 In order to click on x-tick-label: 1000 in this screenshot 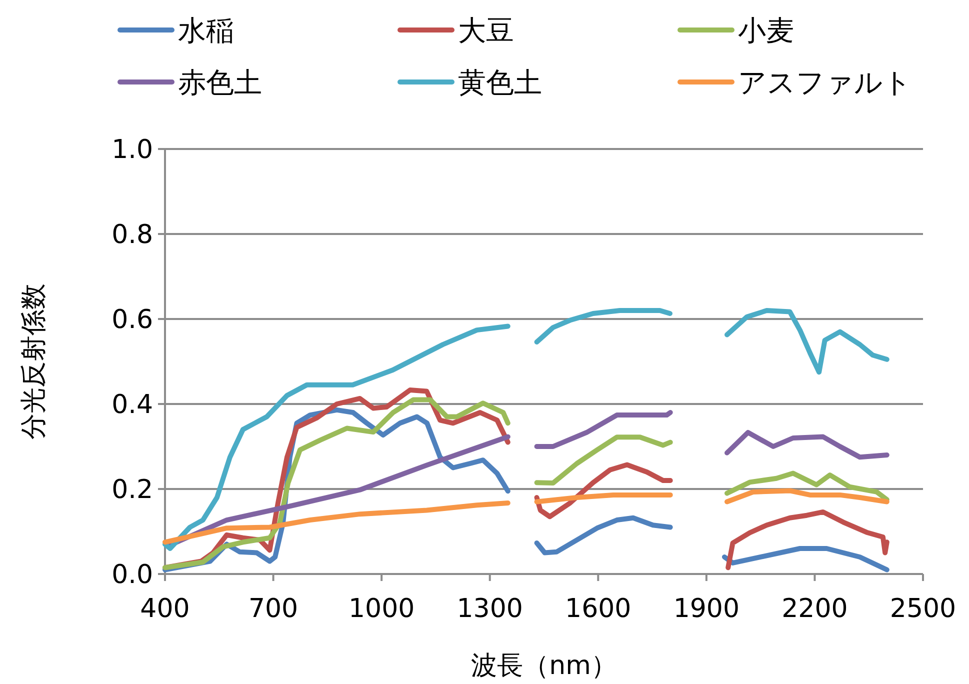, I will do `click(381, 609)`.